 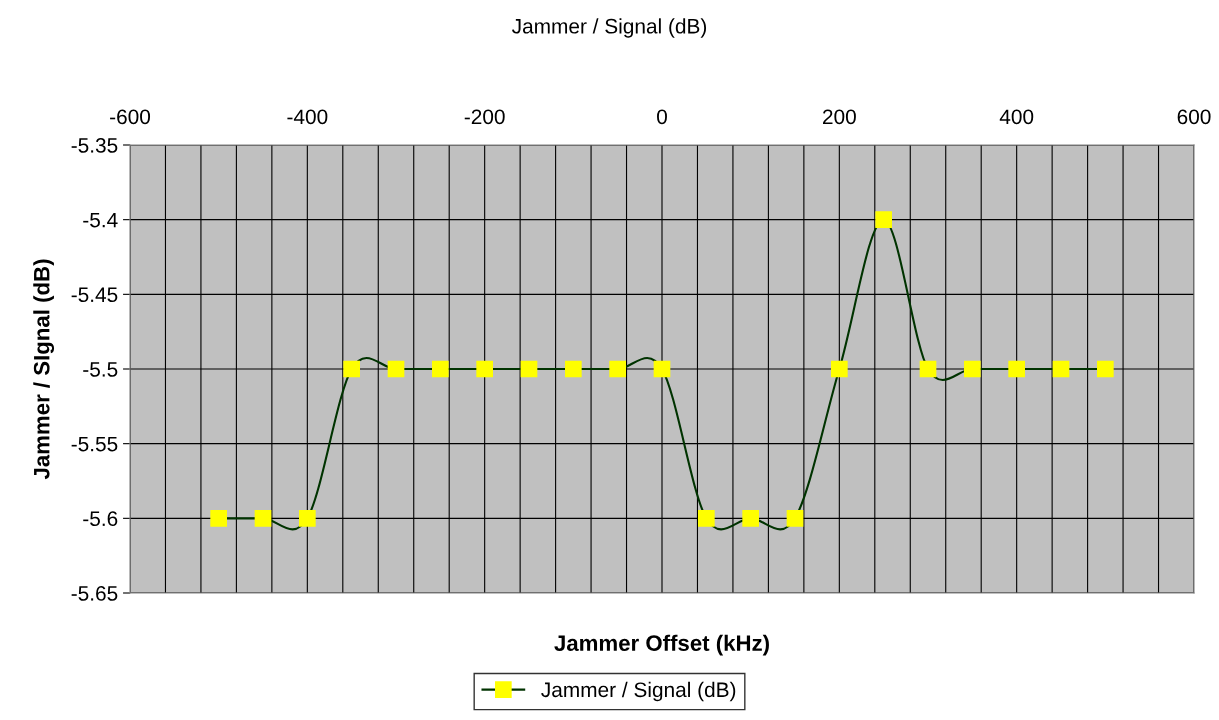 What do you see at coordinates (307, 117) in the screenshot?
I see `x-tick-label: -400` at bounding box center [307, 117].